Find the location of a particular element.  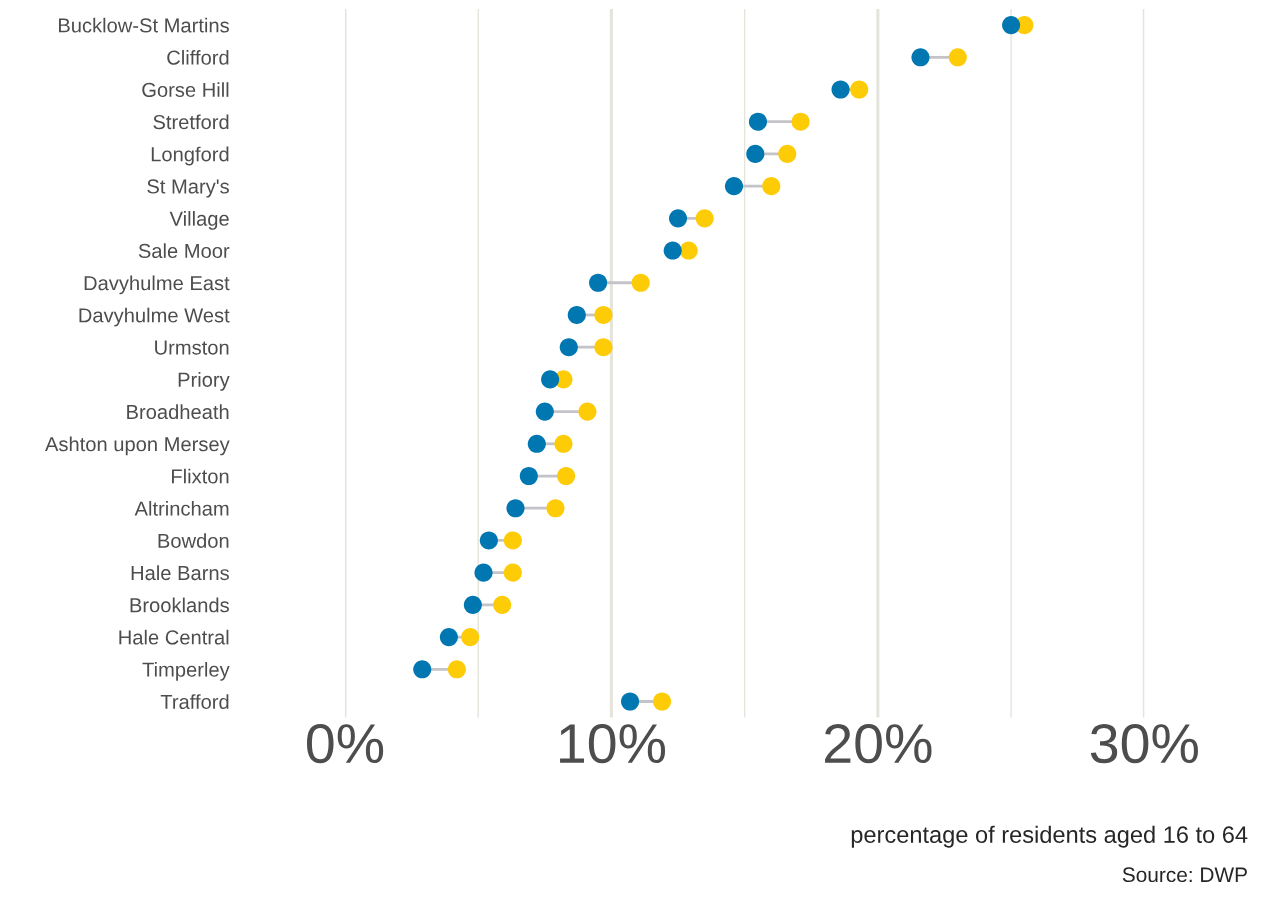

y-tick-label: Trafford is located at coordinates (194, 701).